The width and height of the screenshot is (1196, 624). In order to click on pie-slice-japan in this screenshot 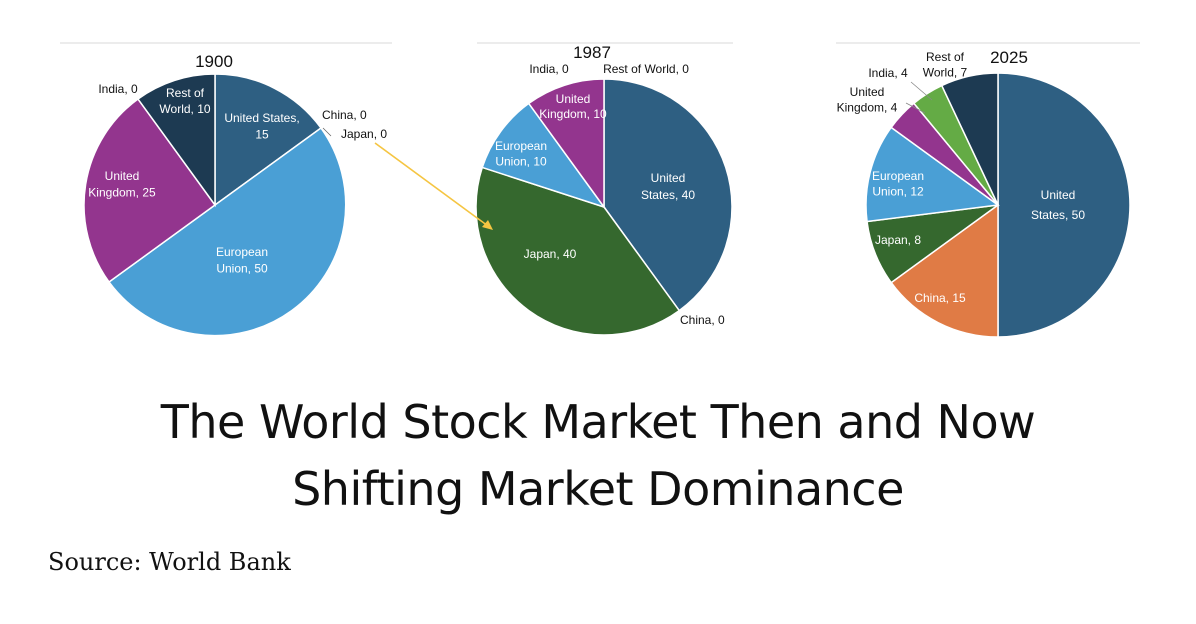, I will do `click(578, 251)`.